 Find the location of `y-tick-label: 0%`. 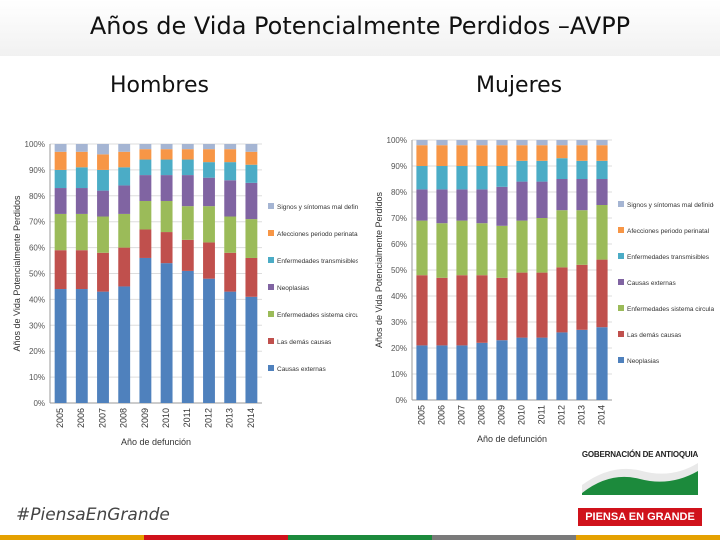

y-tick-label: 0% is located at coordinates (39, 403).